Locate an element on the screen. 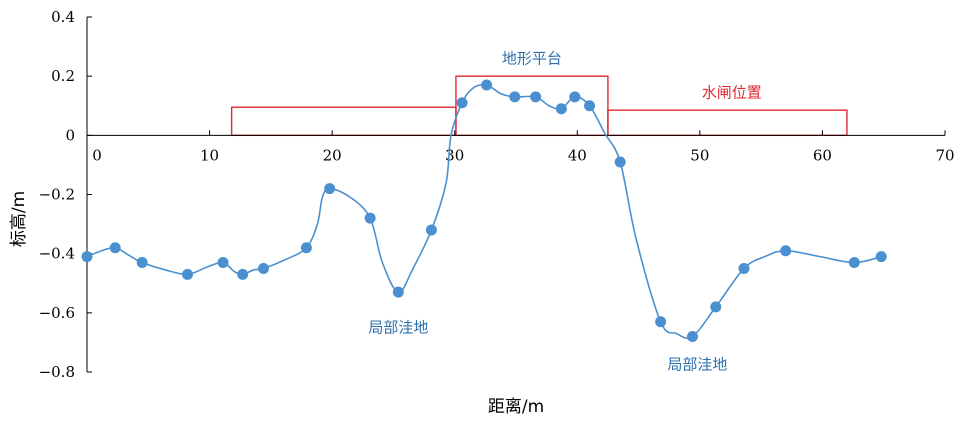 The height and width of the screenshot is (421, 957). y-tick-label: −0.2 is located at coordinates (57, 195).